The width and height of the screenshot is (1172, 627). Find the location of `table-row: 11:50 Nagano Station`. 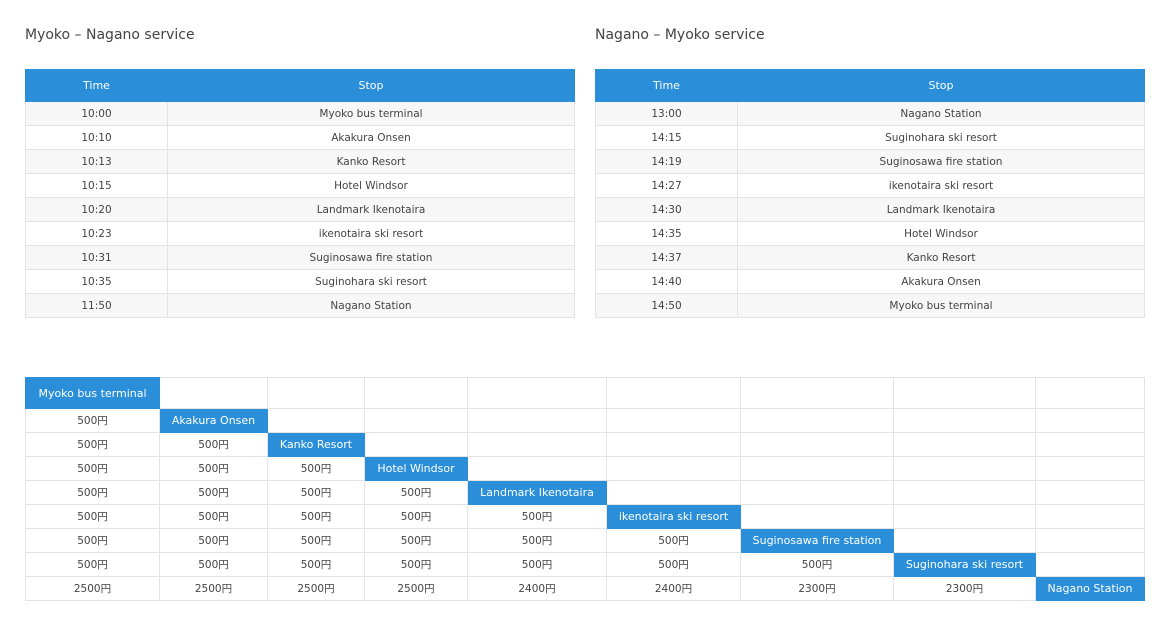

table-row: 11:50 Nagano Station is located at coordinates (300, 305).